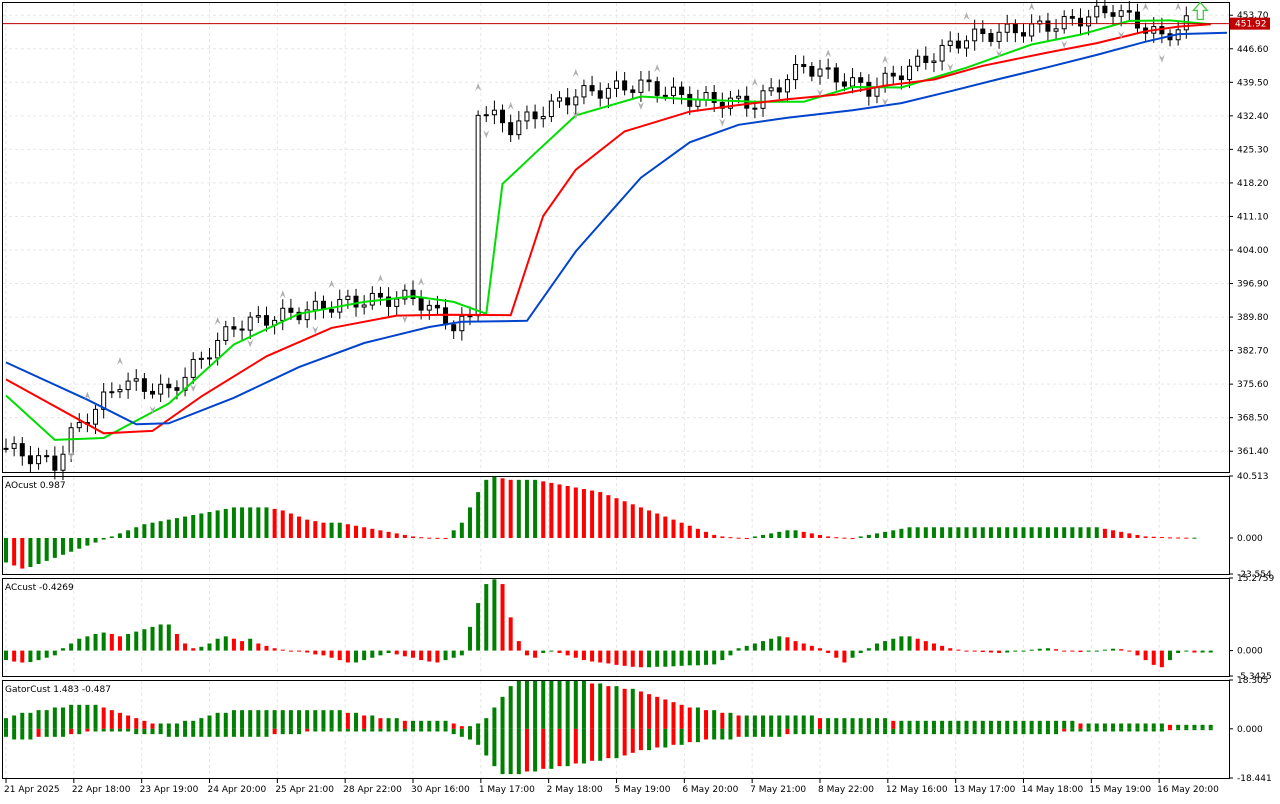 The height and width of the screenshot is (804, 1280). Describe the element at coordinates (507, 790) in the screenshot. I see `time-axis-label: 1 May 17:00` at that location.